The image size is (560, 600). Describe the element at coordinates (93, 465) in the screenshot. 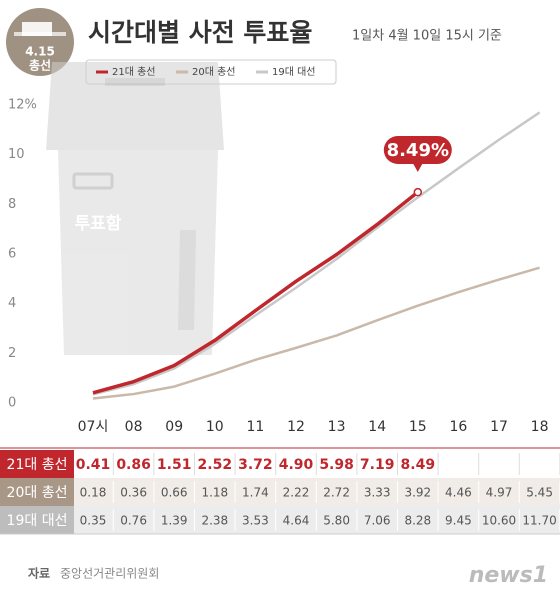

I see `table-cell: 0.41` at that location.